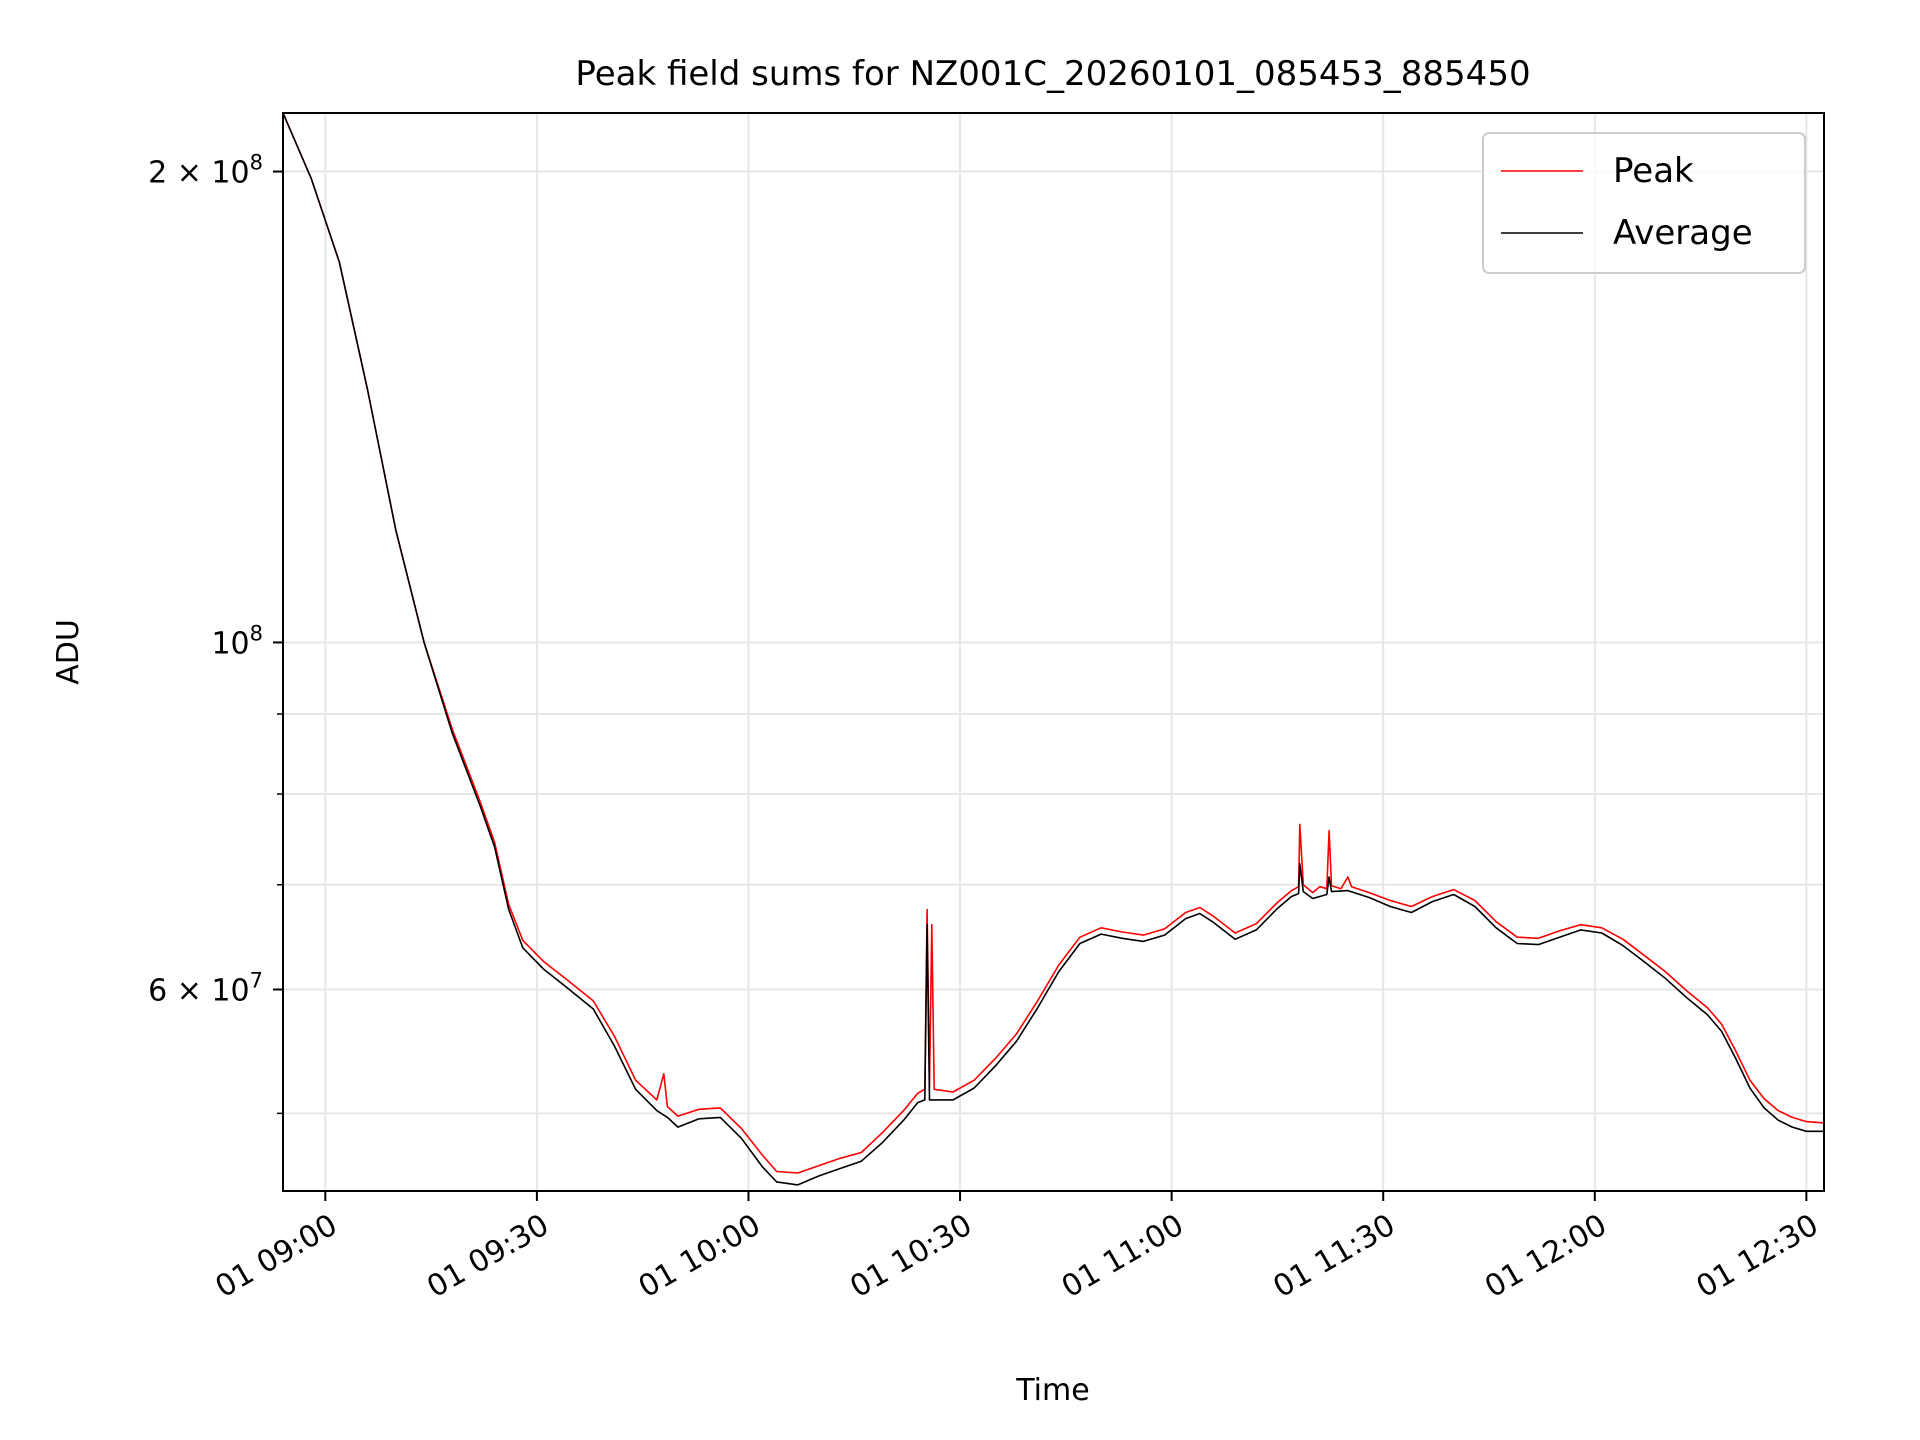 The width and height of the screenshot is (1920, 1440). I want to click on y-axis-label: ADU, so click(68, 652).